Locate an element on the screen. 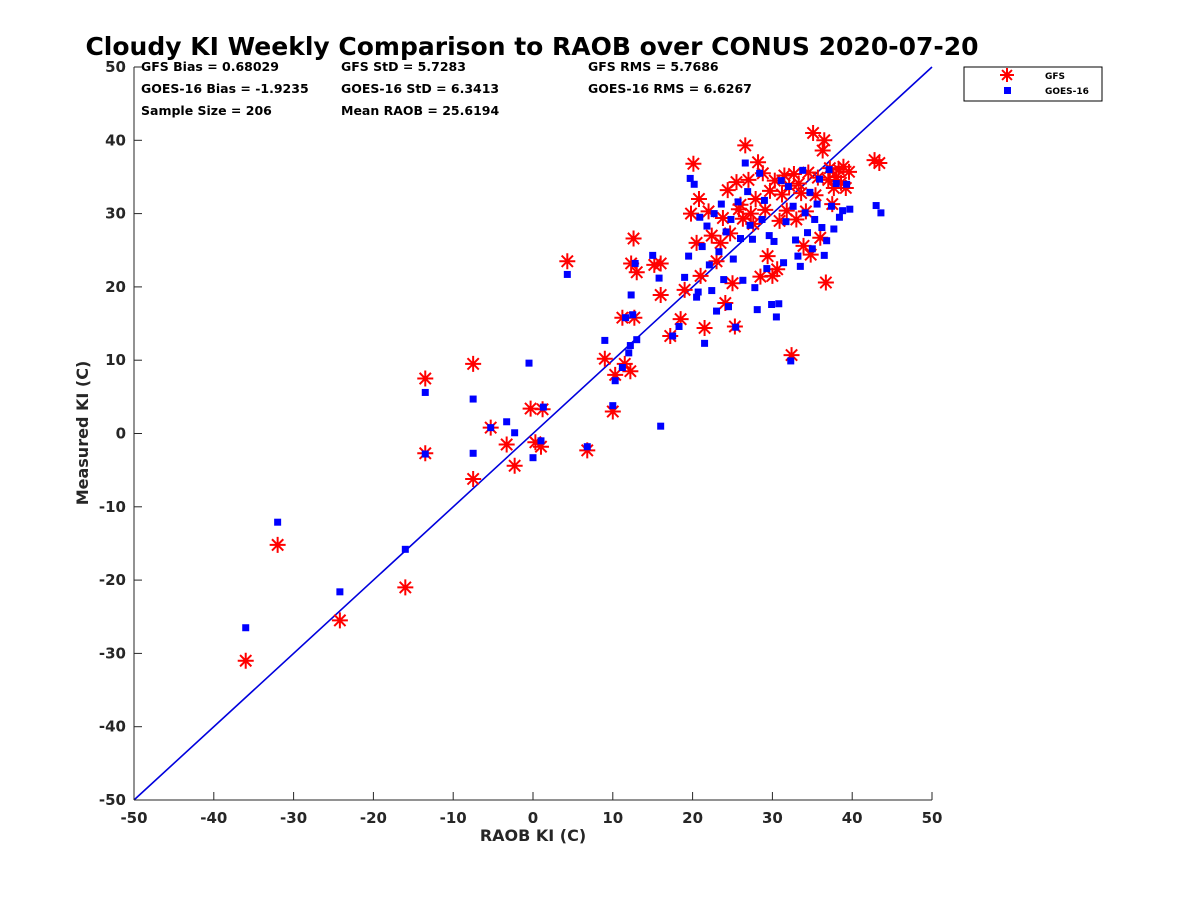 This screenshot has width=1200, height=900. y-tick-label: 30 is located at coordinates (115, 214).